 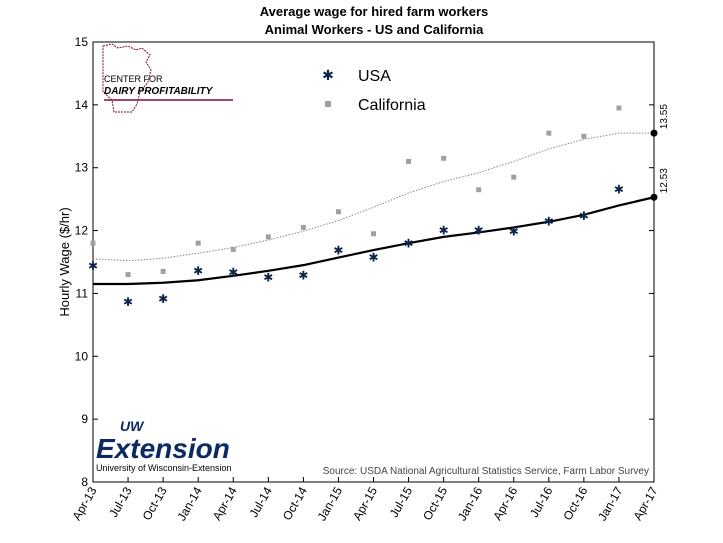 I want to click on x-tick-label: Jan-17, so click(x=610, y=503).